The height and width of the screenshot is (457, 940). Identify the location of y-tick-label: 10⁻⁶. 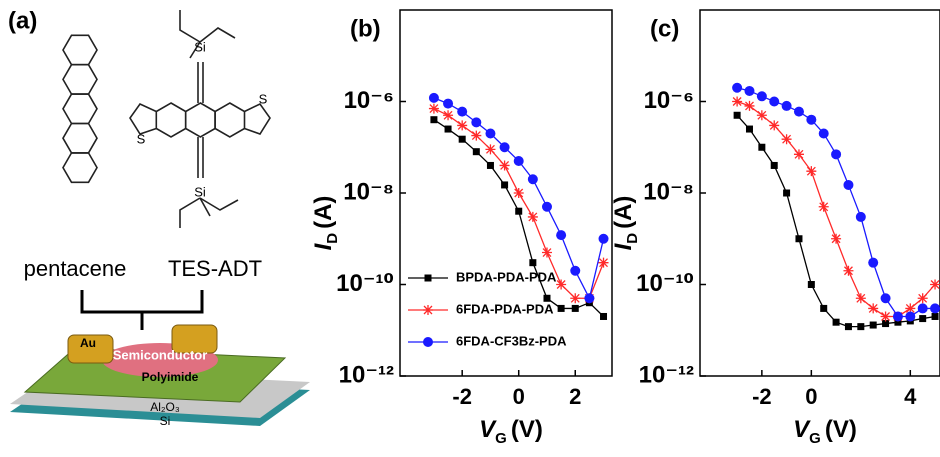
(669, 100).